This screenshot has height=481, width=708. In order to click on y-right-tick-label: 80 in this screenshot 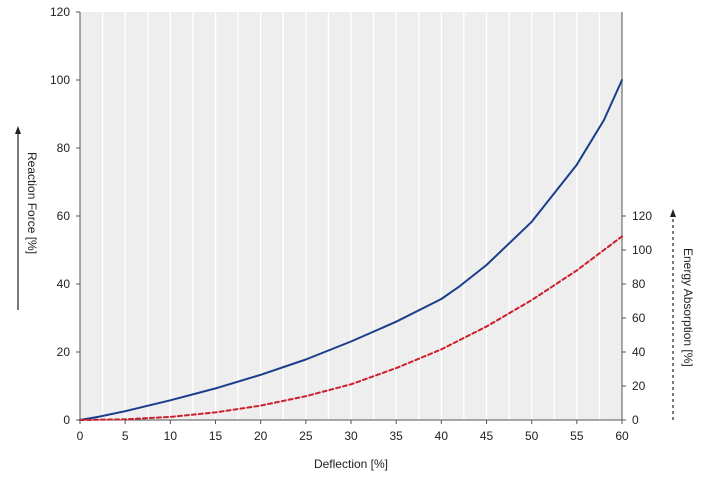, I will do `click(639, 284)`.